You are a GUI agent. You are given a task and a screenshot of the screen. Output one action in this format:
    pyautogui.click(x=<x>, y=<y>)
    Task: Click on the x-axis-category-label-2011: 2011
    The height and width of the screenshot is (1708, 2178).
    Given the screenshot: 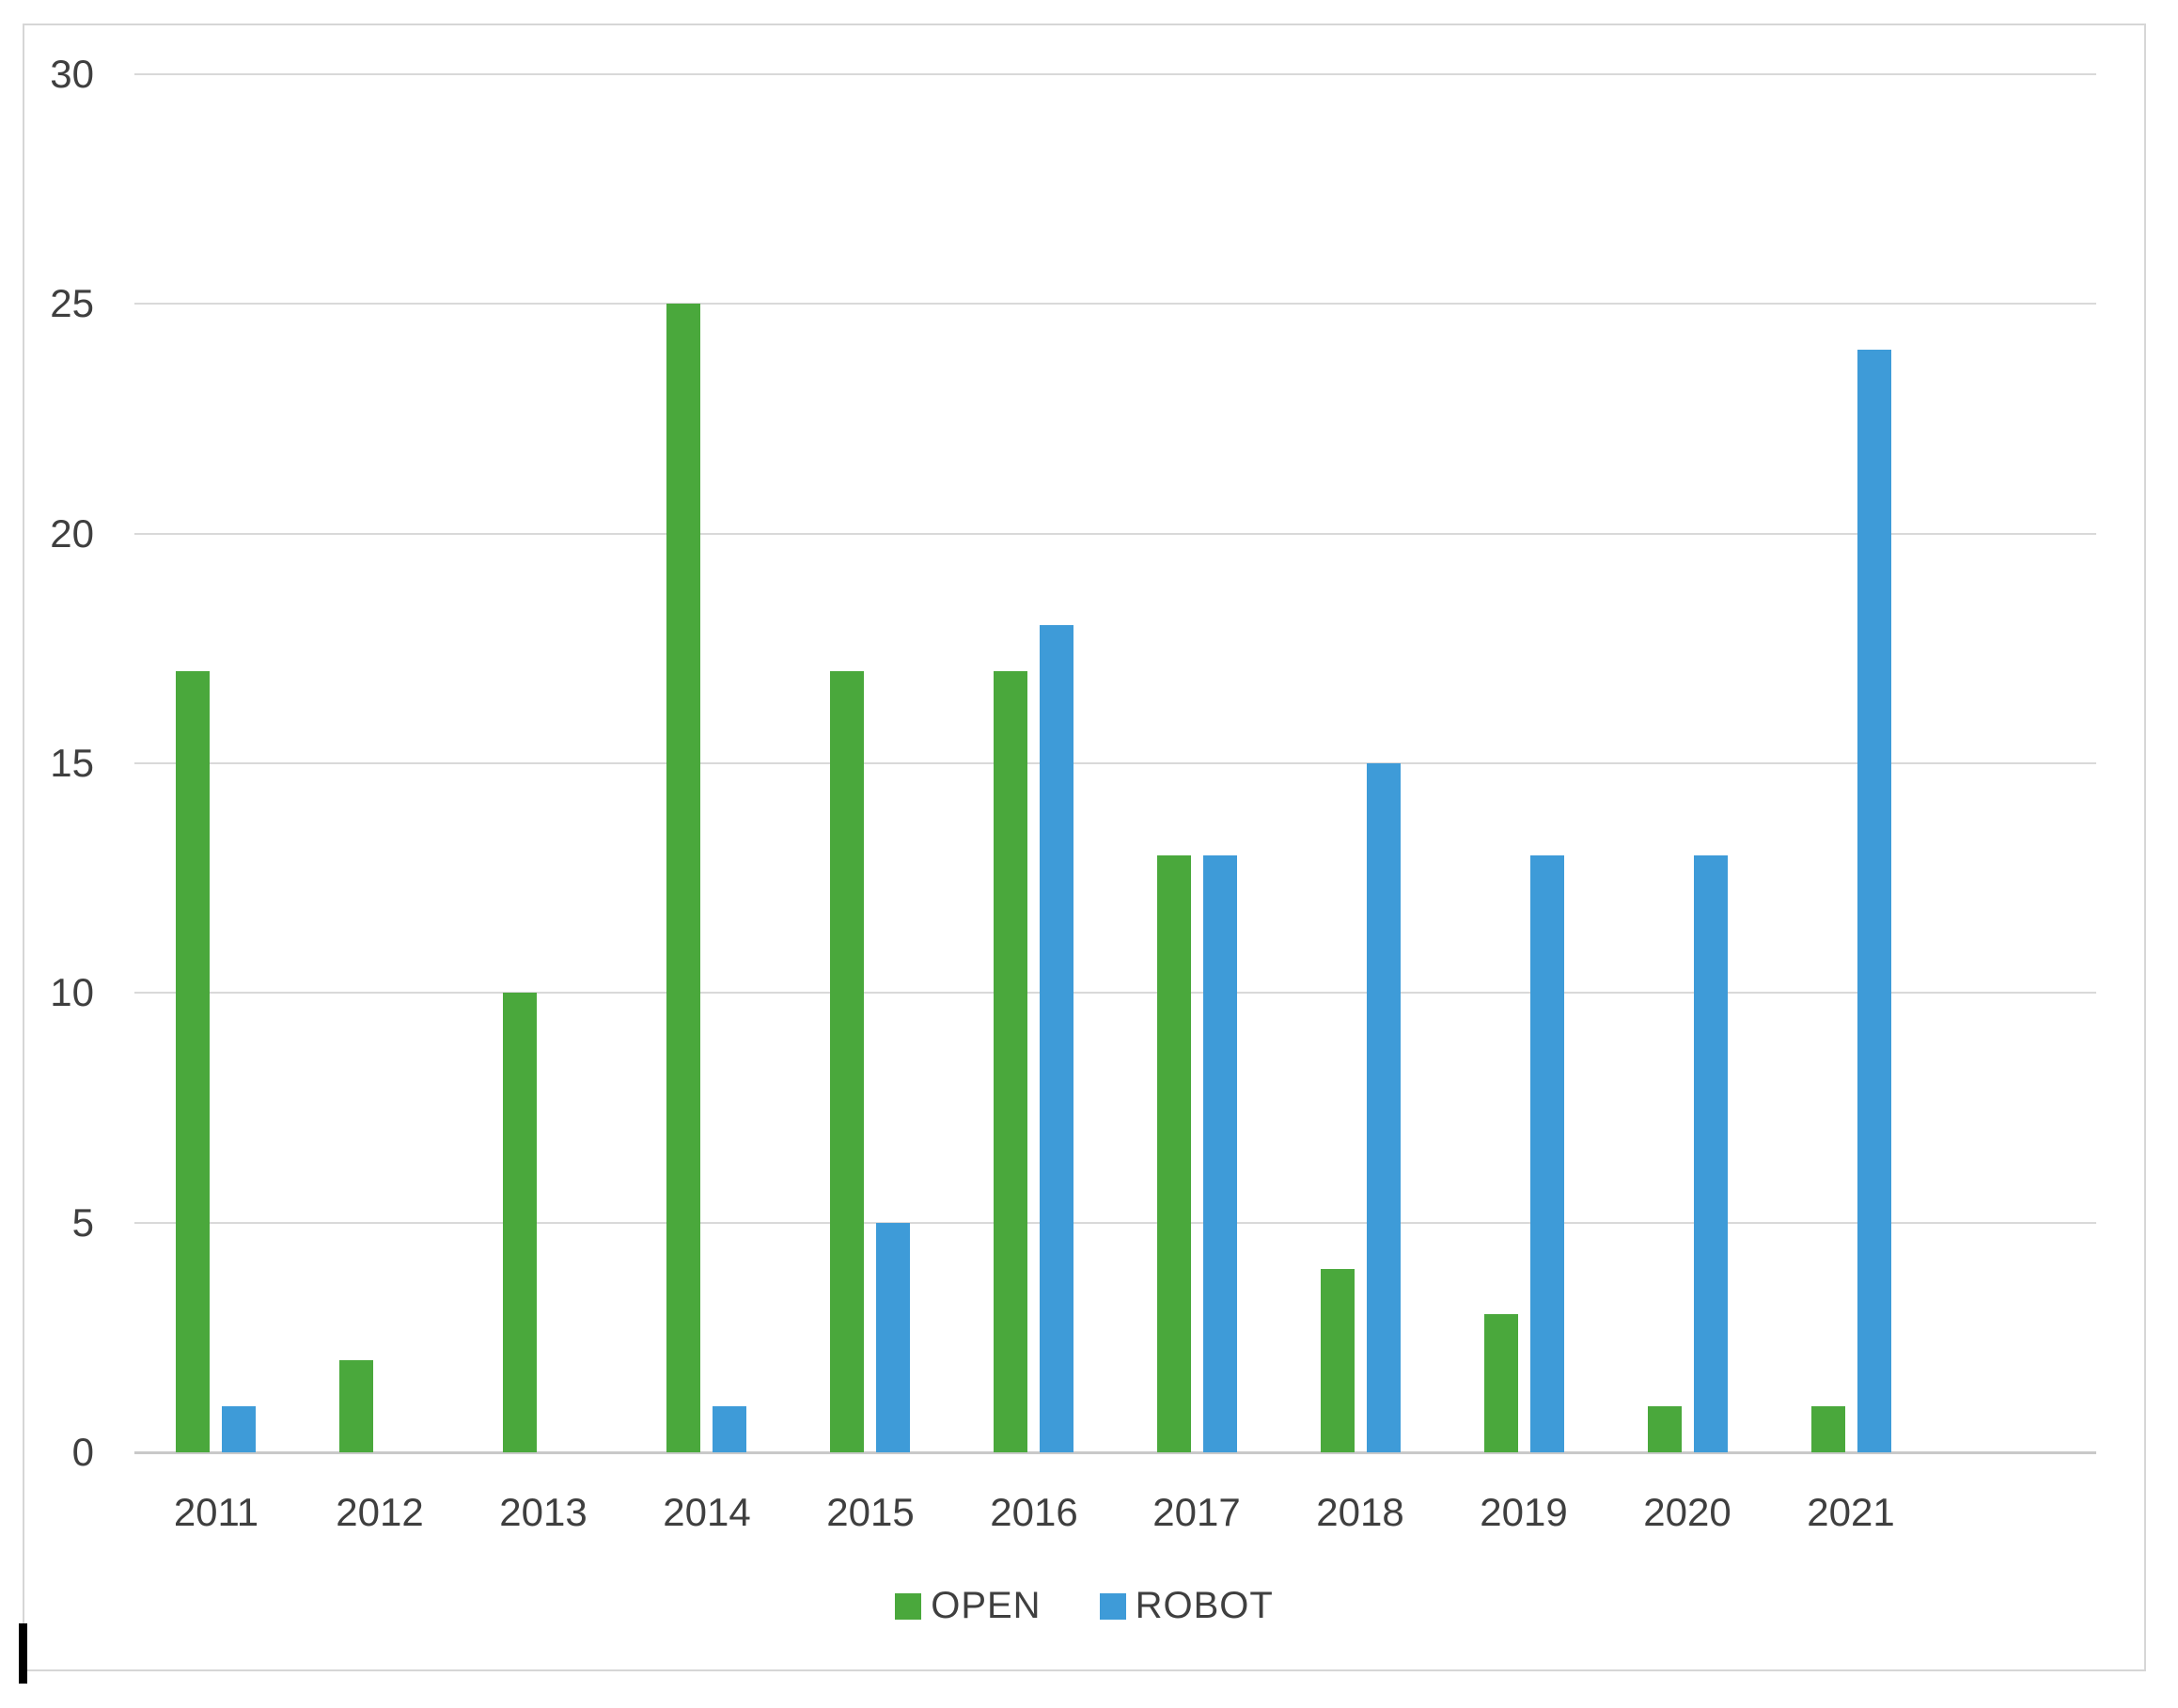 What is the action you would take?
    pyautogui.click(x=216, y=1512)
    